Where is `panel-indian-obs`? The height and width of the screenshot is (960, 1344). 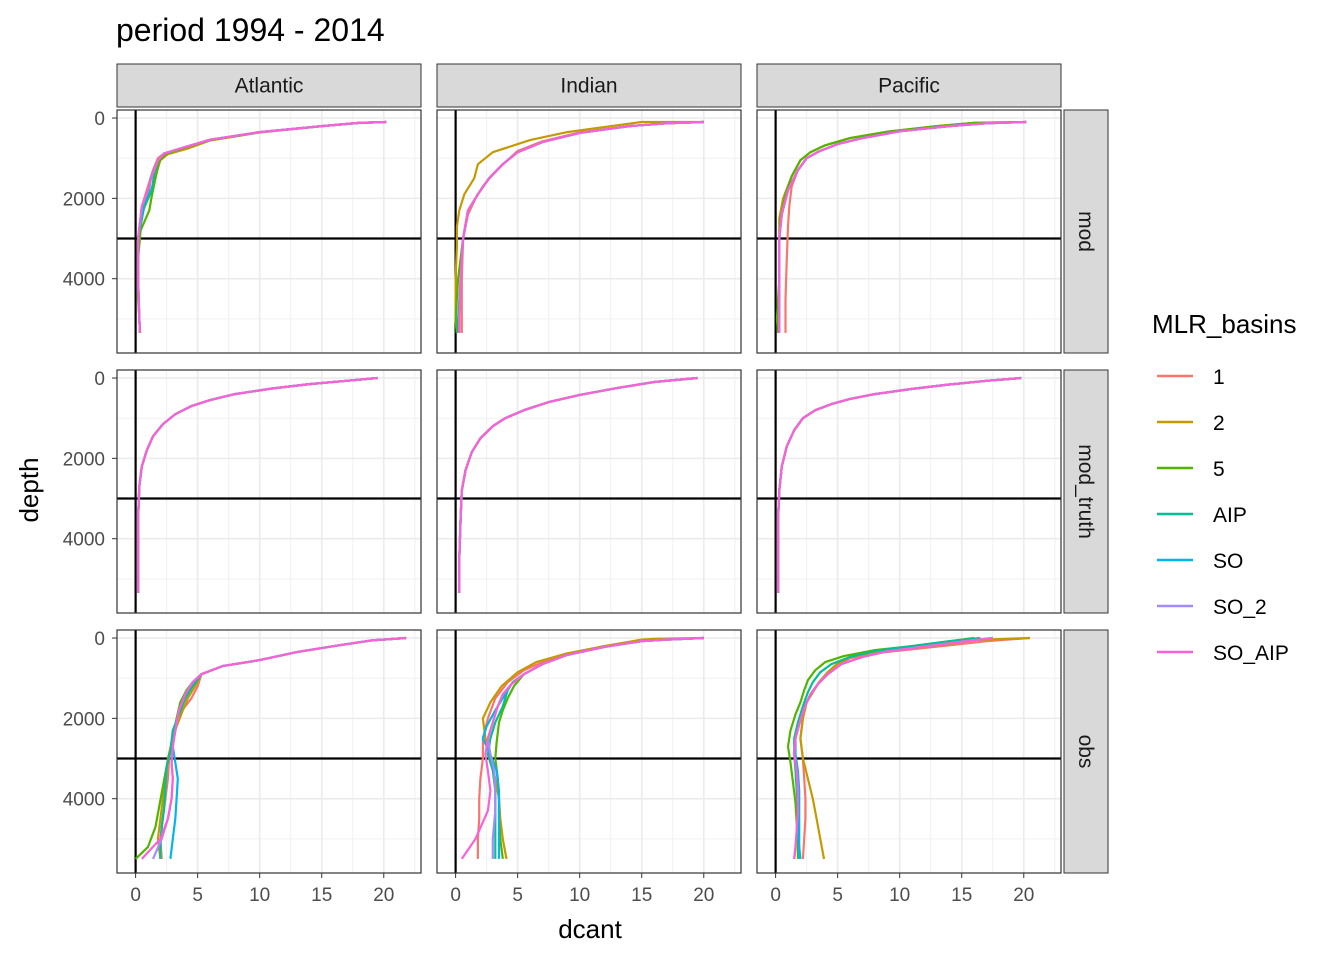 panel-indian-obs is located at coordinates (589, 751).